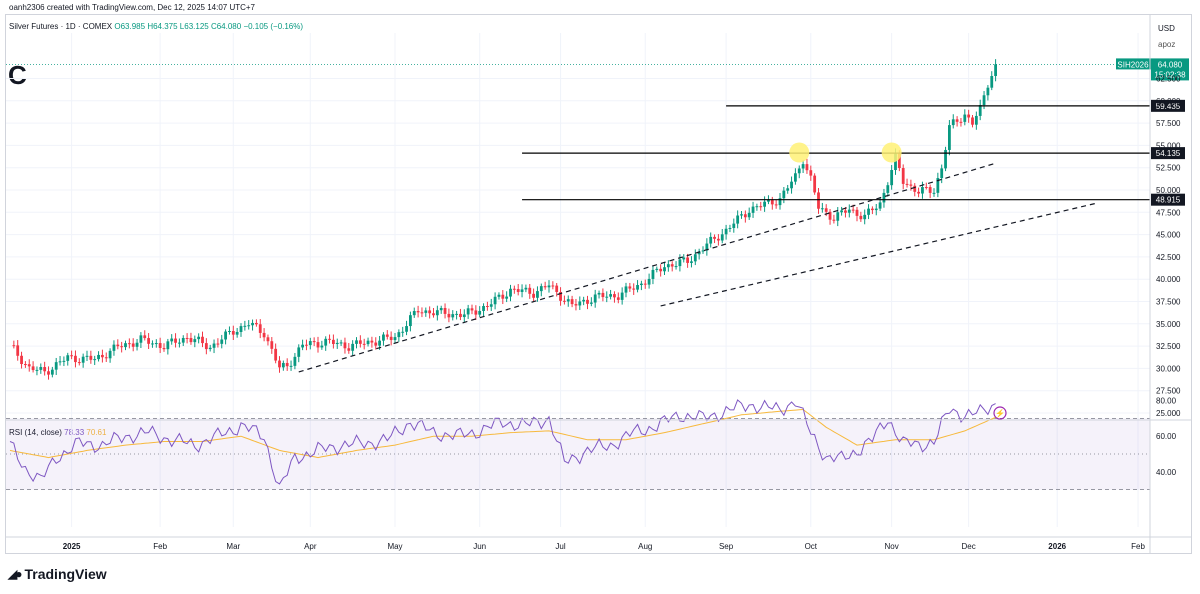  Describe the element at coordinates (479, 546) in the screenshot. I see `x-tick-label: Jun` at that location.